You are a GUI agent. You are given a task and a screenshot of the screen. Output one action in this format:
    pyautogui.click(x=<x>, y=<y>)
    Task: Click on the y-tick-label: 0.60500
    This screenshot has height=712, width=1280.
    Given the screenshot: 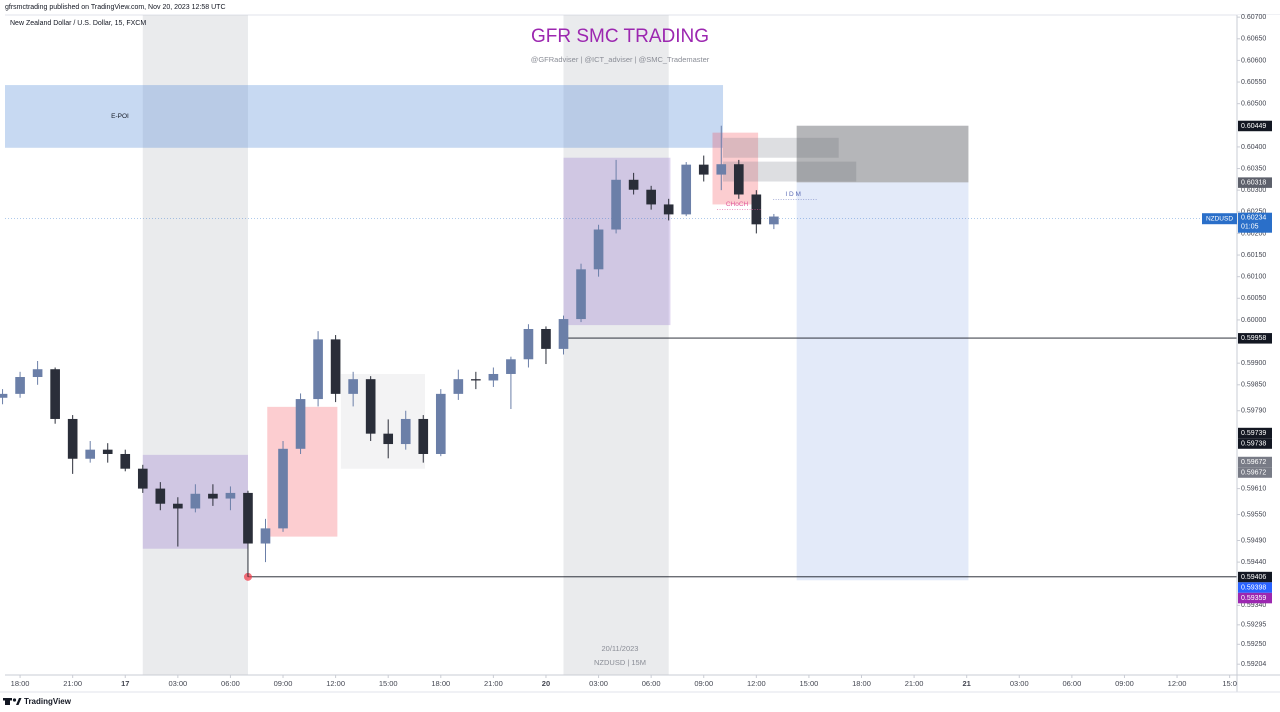 What is the action you would take?
    pyautogui.click(x=1253, y=104)
    